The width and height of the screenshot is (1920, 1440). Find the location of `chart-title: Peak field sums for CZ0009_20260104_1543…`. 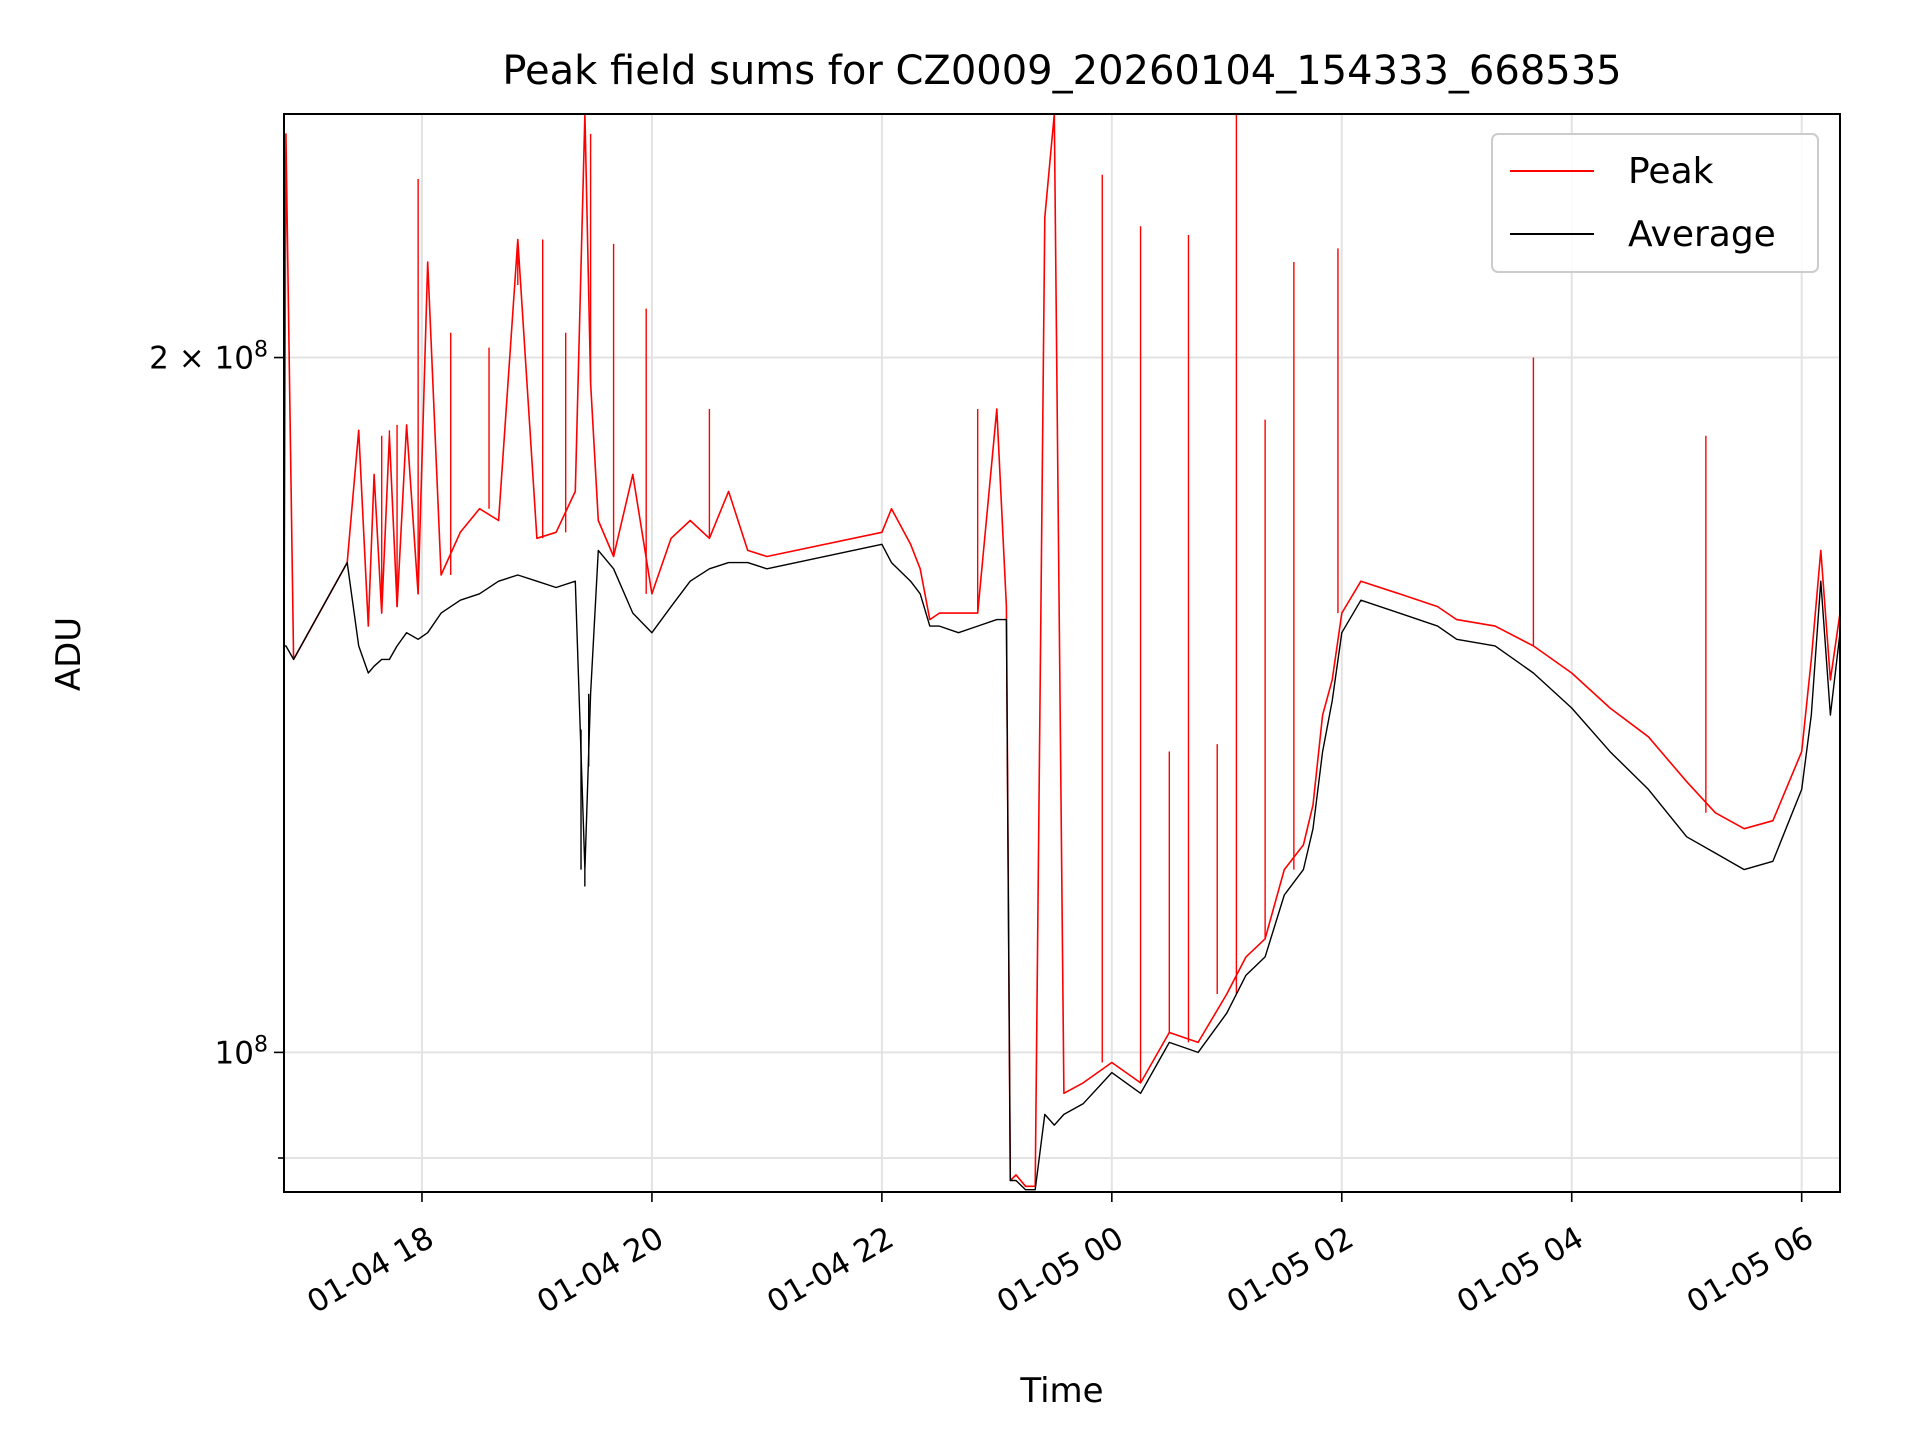

chart-title: Peak field sums for CZ0009_20260104_1543… is located at coordinates (1061, 71).